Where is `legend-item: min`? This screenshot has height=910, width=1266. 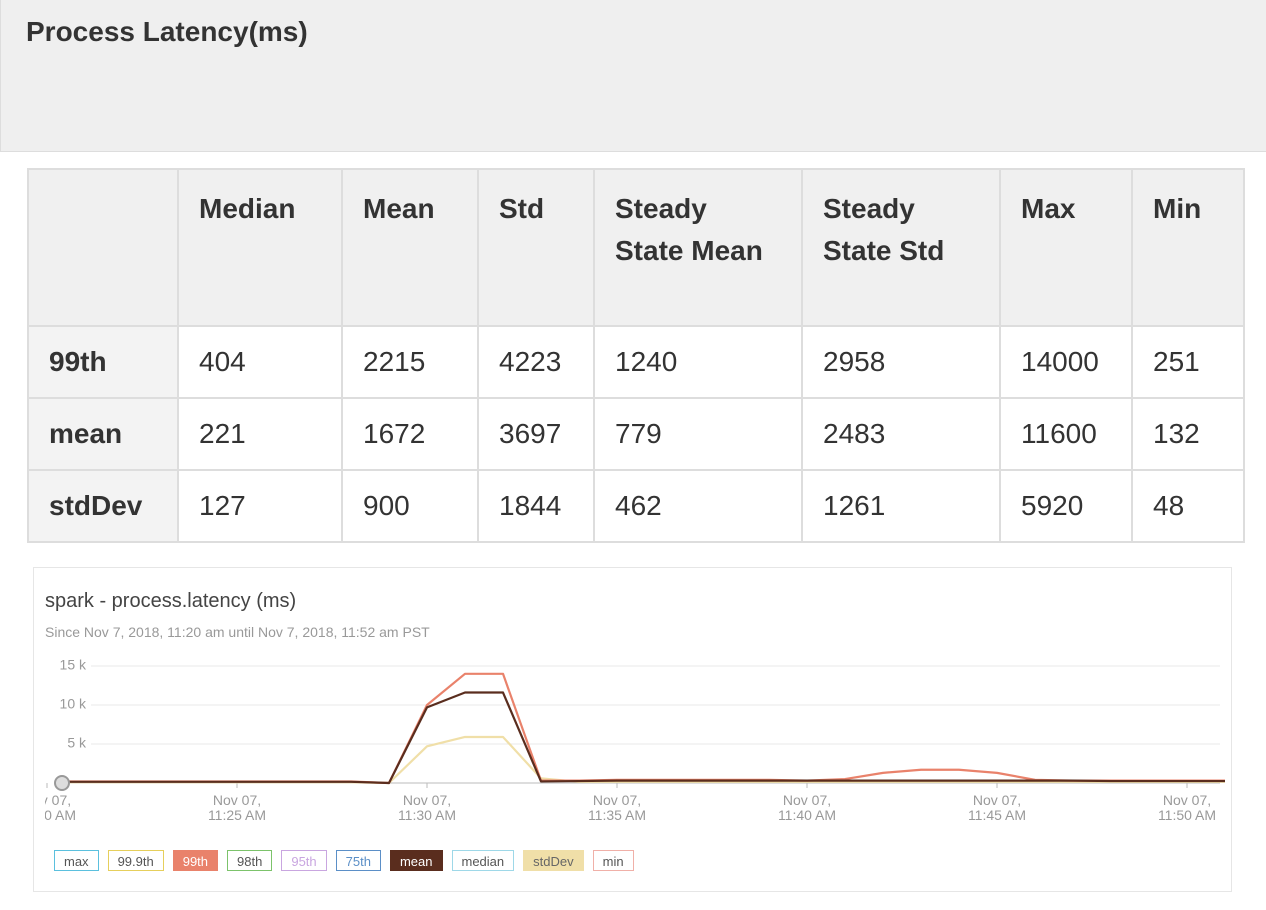 legend-item: min is located at coordinates (613, 860).